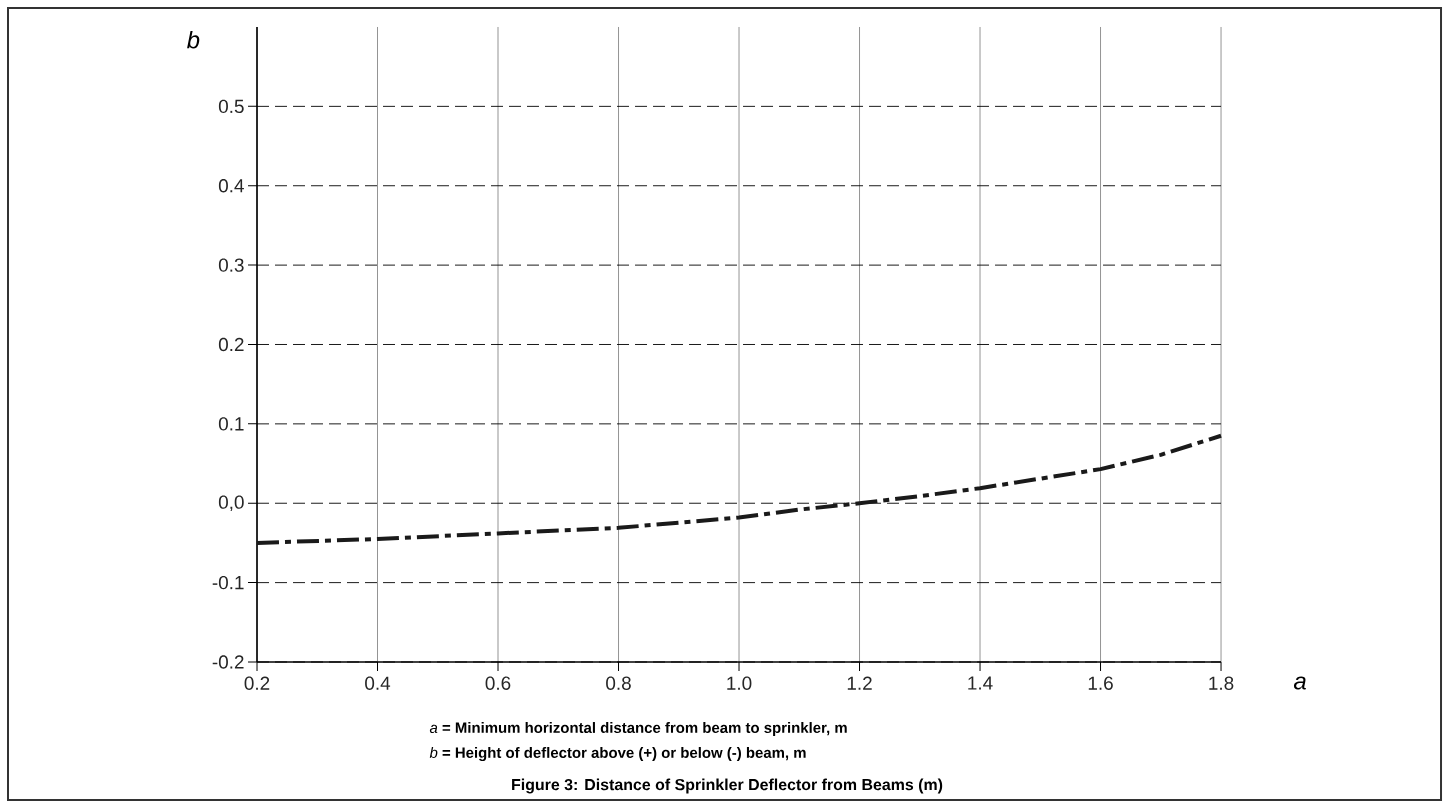  Describe the element at coordinates (498, 683) in the screenshot. I see `x-tick-label: 0.6` at that location.